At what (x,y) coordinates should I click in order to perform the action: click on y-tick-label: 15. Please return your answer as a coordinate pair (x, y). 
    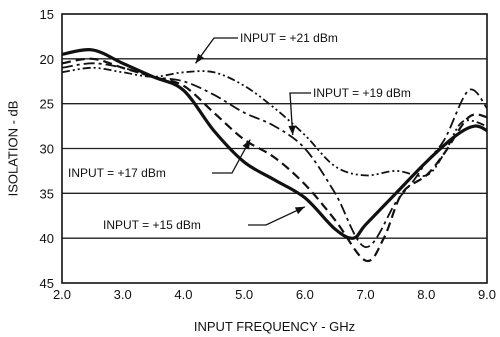
    Looking at the image, I should click on (47, 14).